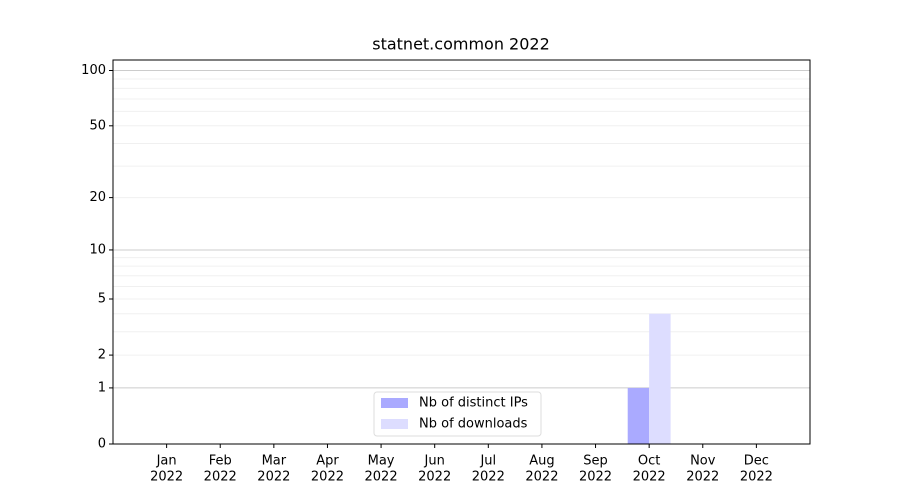  Describe the element at coordinates (381, 461) in the screenshot. I see `x-tick-label: May` at that location.